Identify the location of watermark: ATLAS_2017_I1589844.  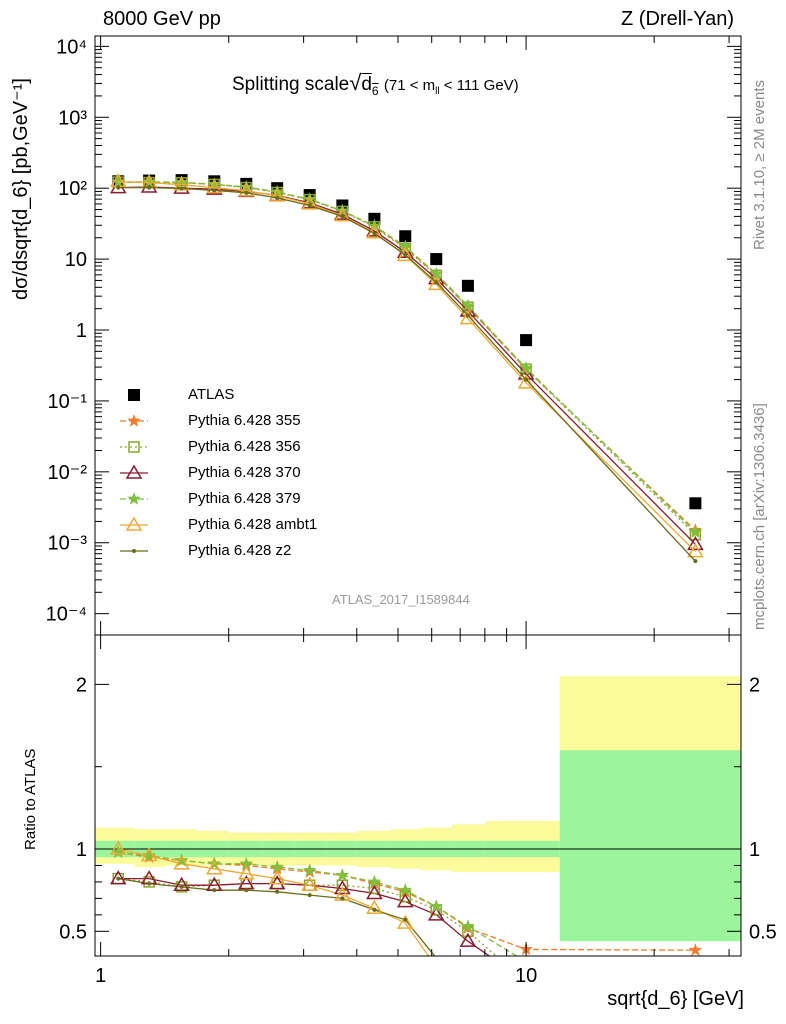
(401, 599).